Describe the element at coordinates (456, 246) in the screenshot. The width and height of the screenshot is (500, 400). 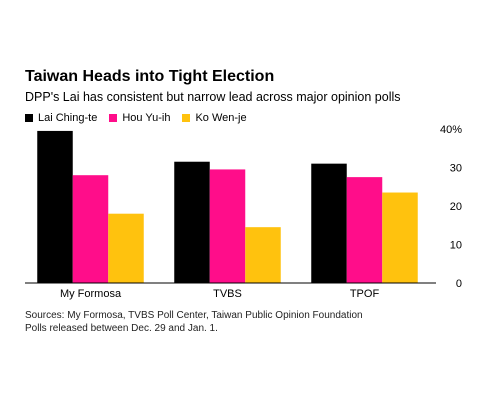
I see `y-tick-label: 10` at that location.